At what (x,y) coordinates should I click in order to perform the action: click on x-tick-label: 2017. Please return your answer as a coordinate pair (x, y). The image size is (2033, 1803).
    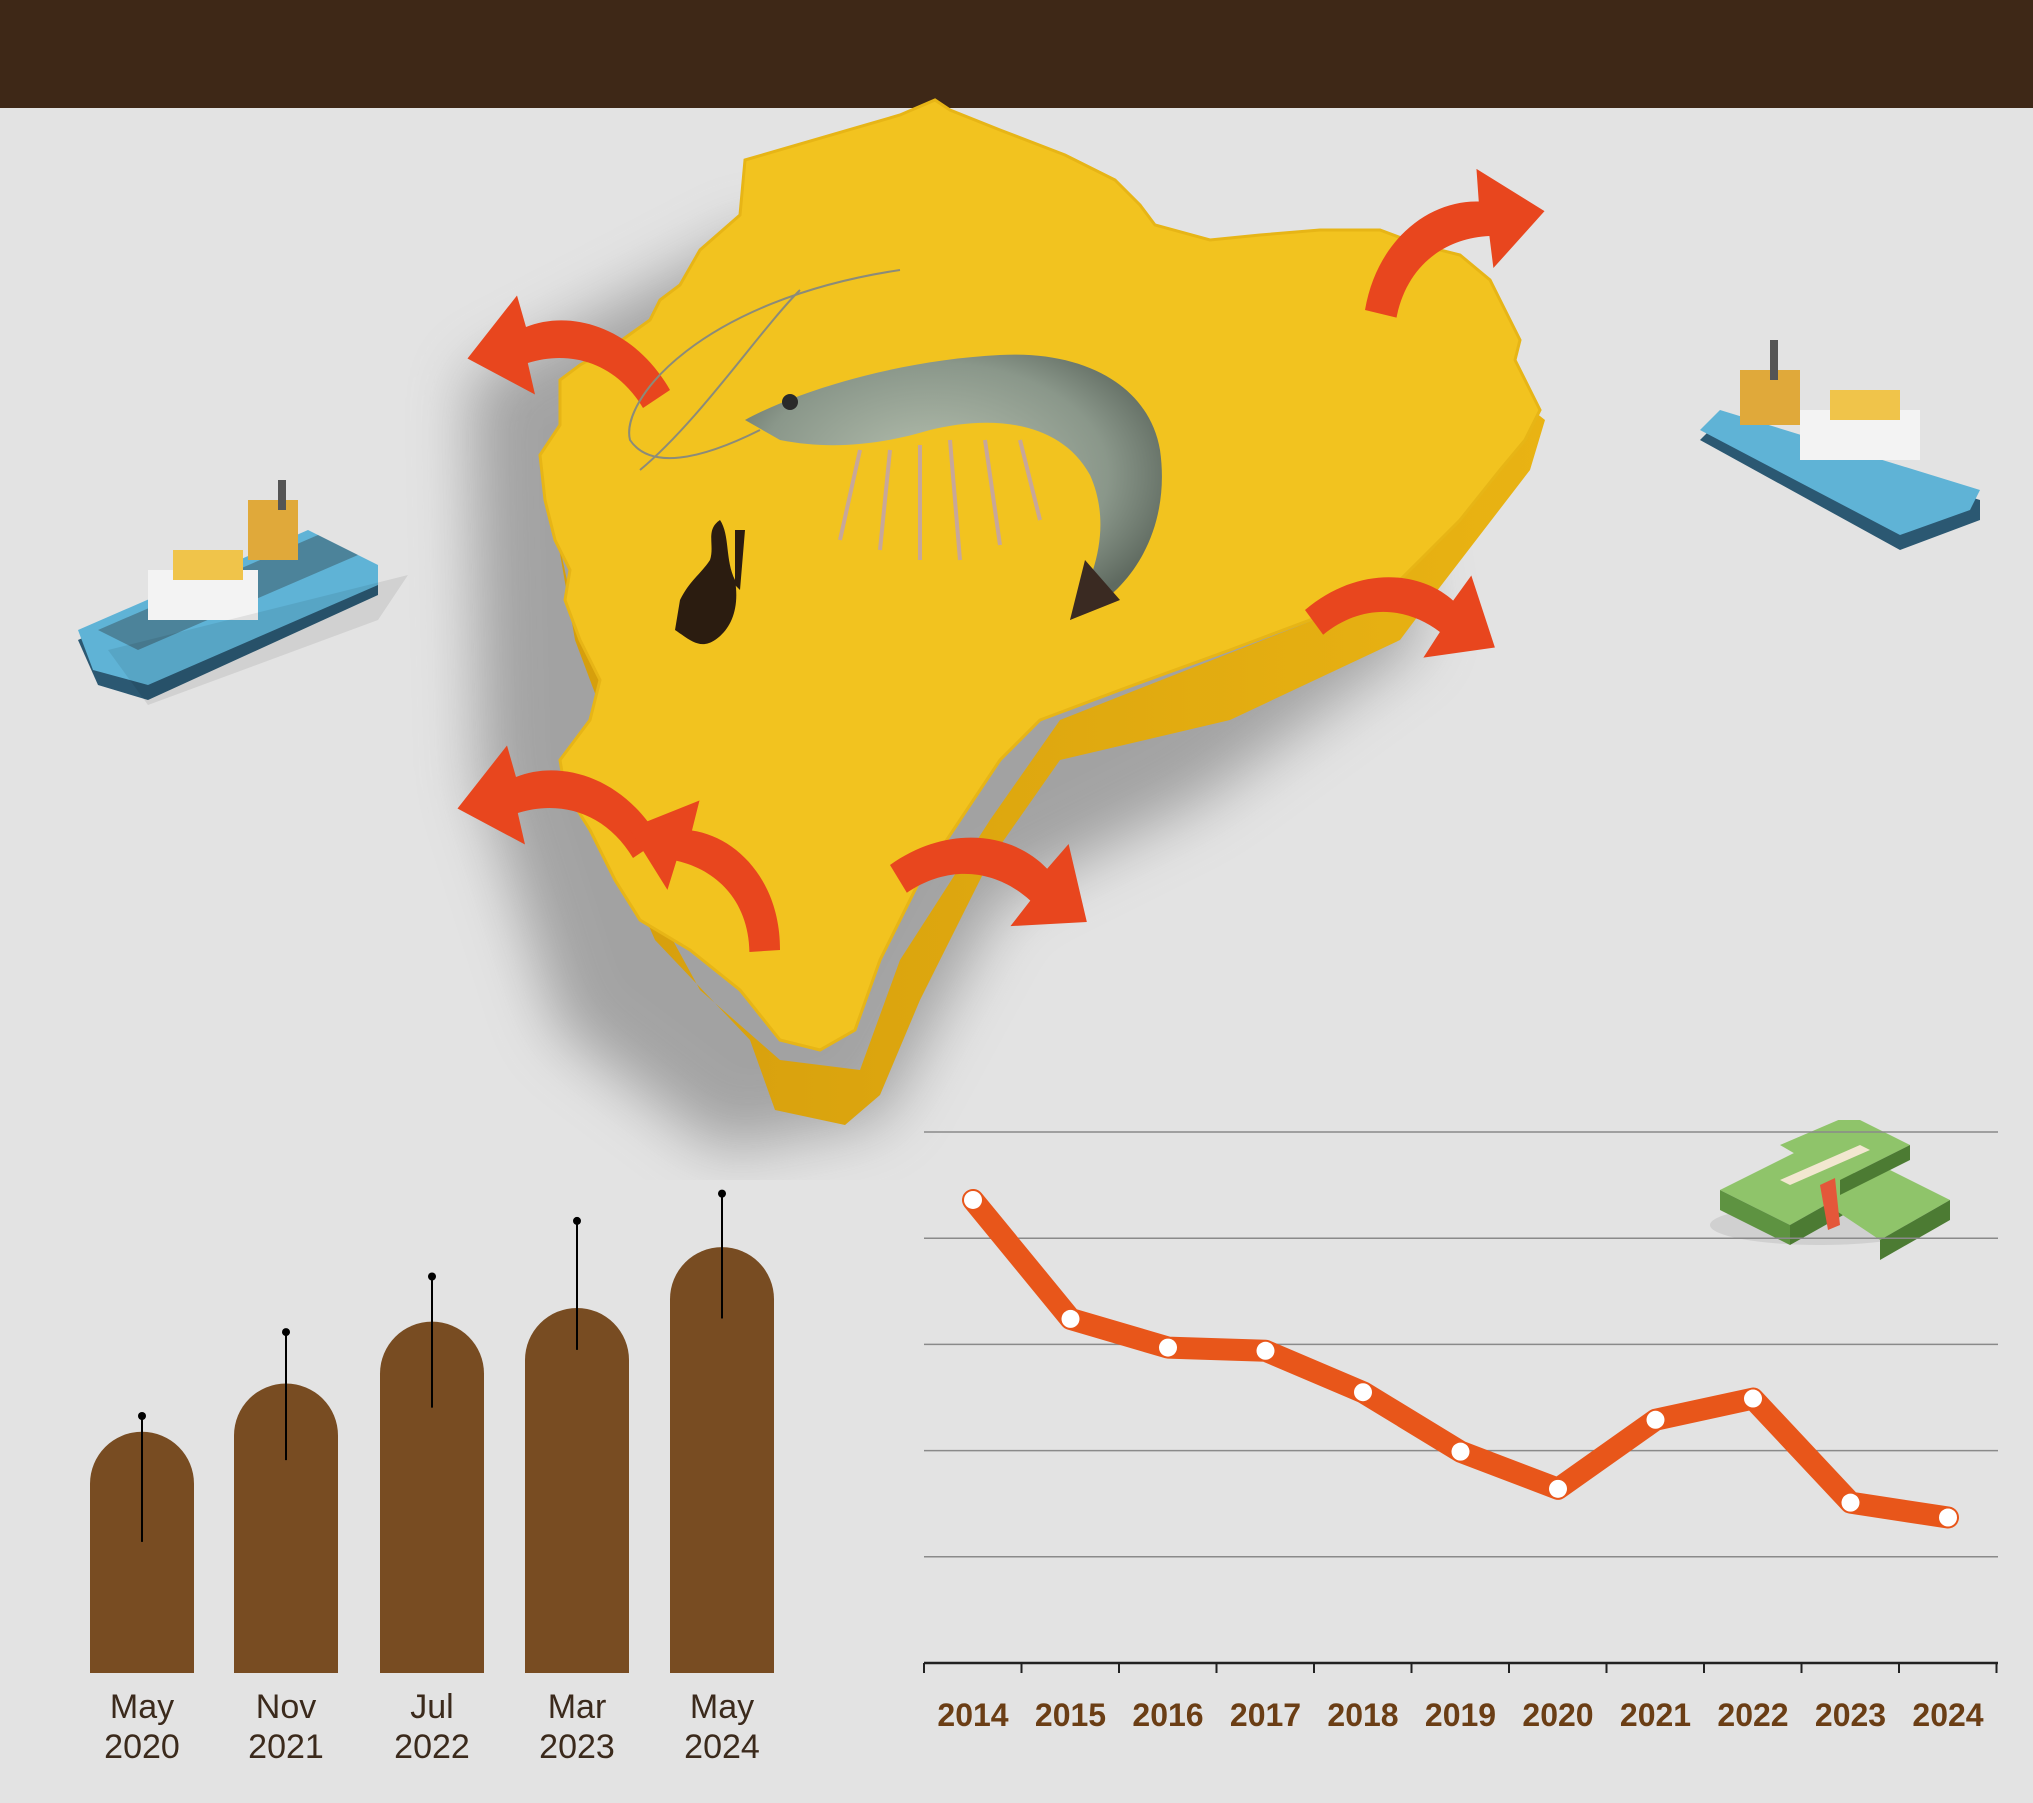
    Looking at the image, I should click on (1265, 1715).